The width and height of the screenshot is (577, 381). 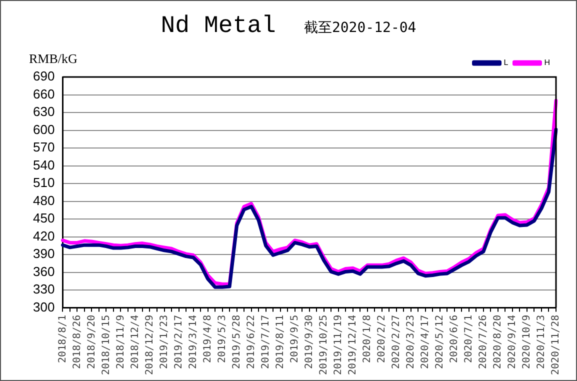 I want to click on x-tick-label: 2019/12/14, so click(x=352, y=345).